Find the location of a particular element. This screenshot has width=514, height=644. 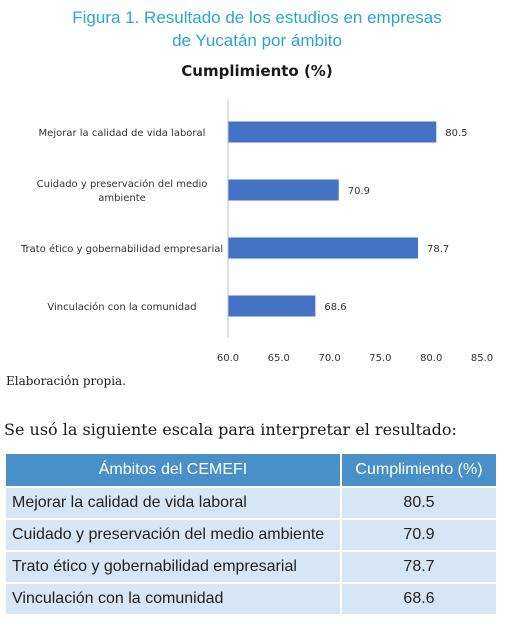

data-label-3: 68.6 is located at coordinates (335, 307).